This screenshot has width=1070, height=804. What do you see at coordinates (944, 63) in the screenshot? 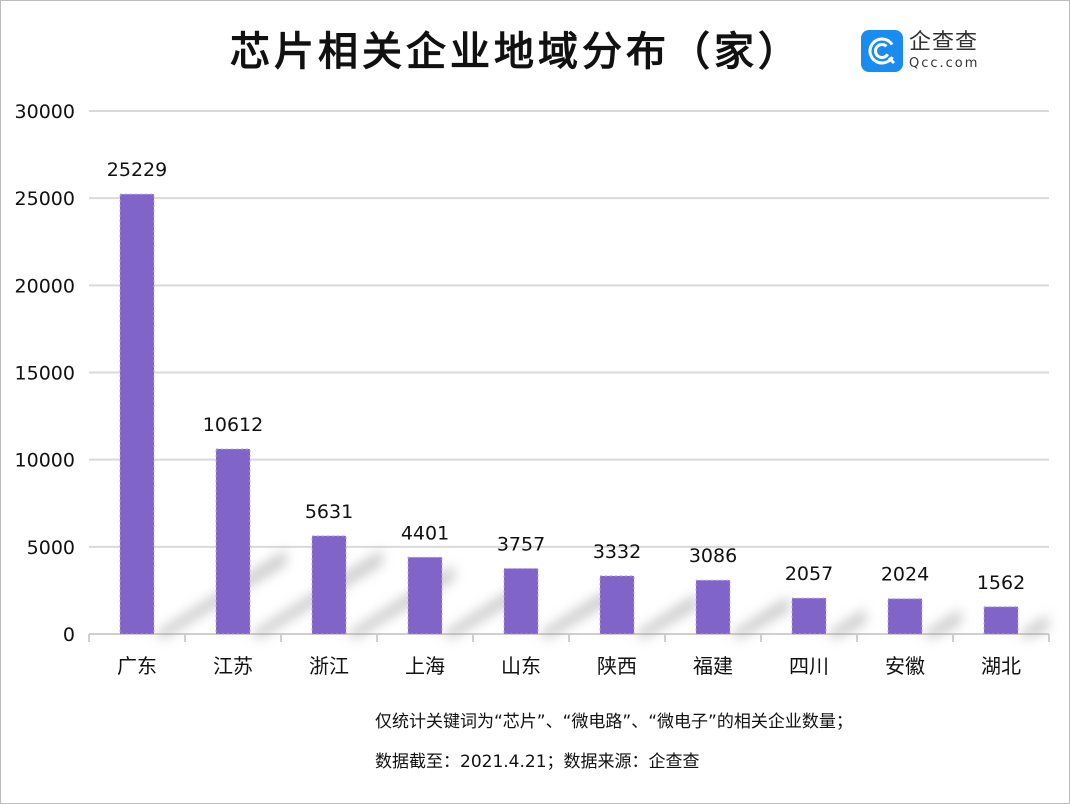
I see `logo-name-en: Qcc.com` at bounding box center [944, 63].